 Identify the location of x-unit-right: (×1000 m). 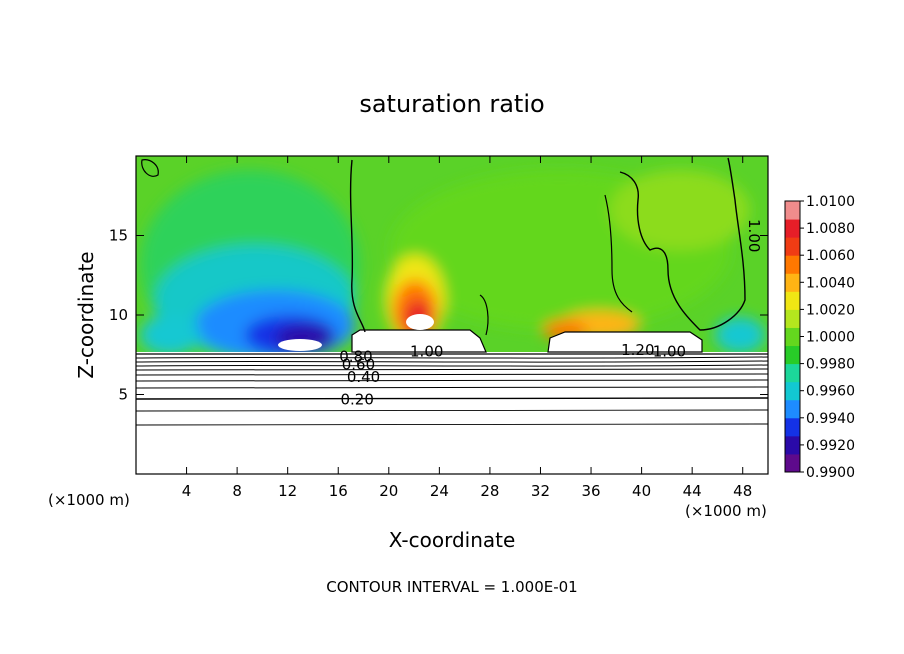
(726, 511).